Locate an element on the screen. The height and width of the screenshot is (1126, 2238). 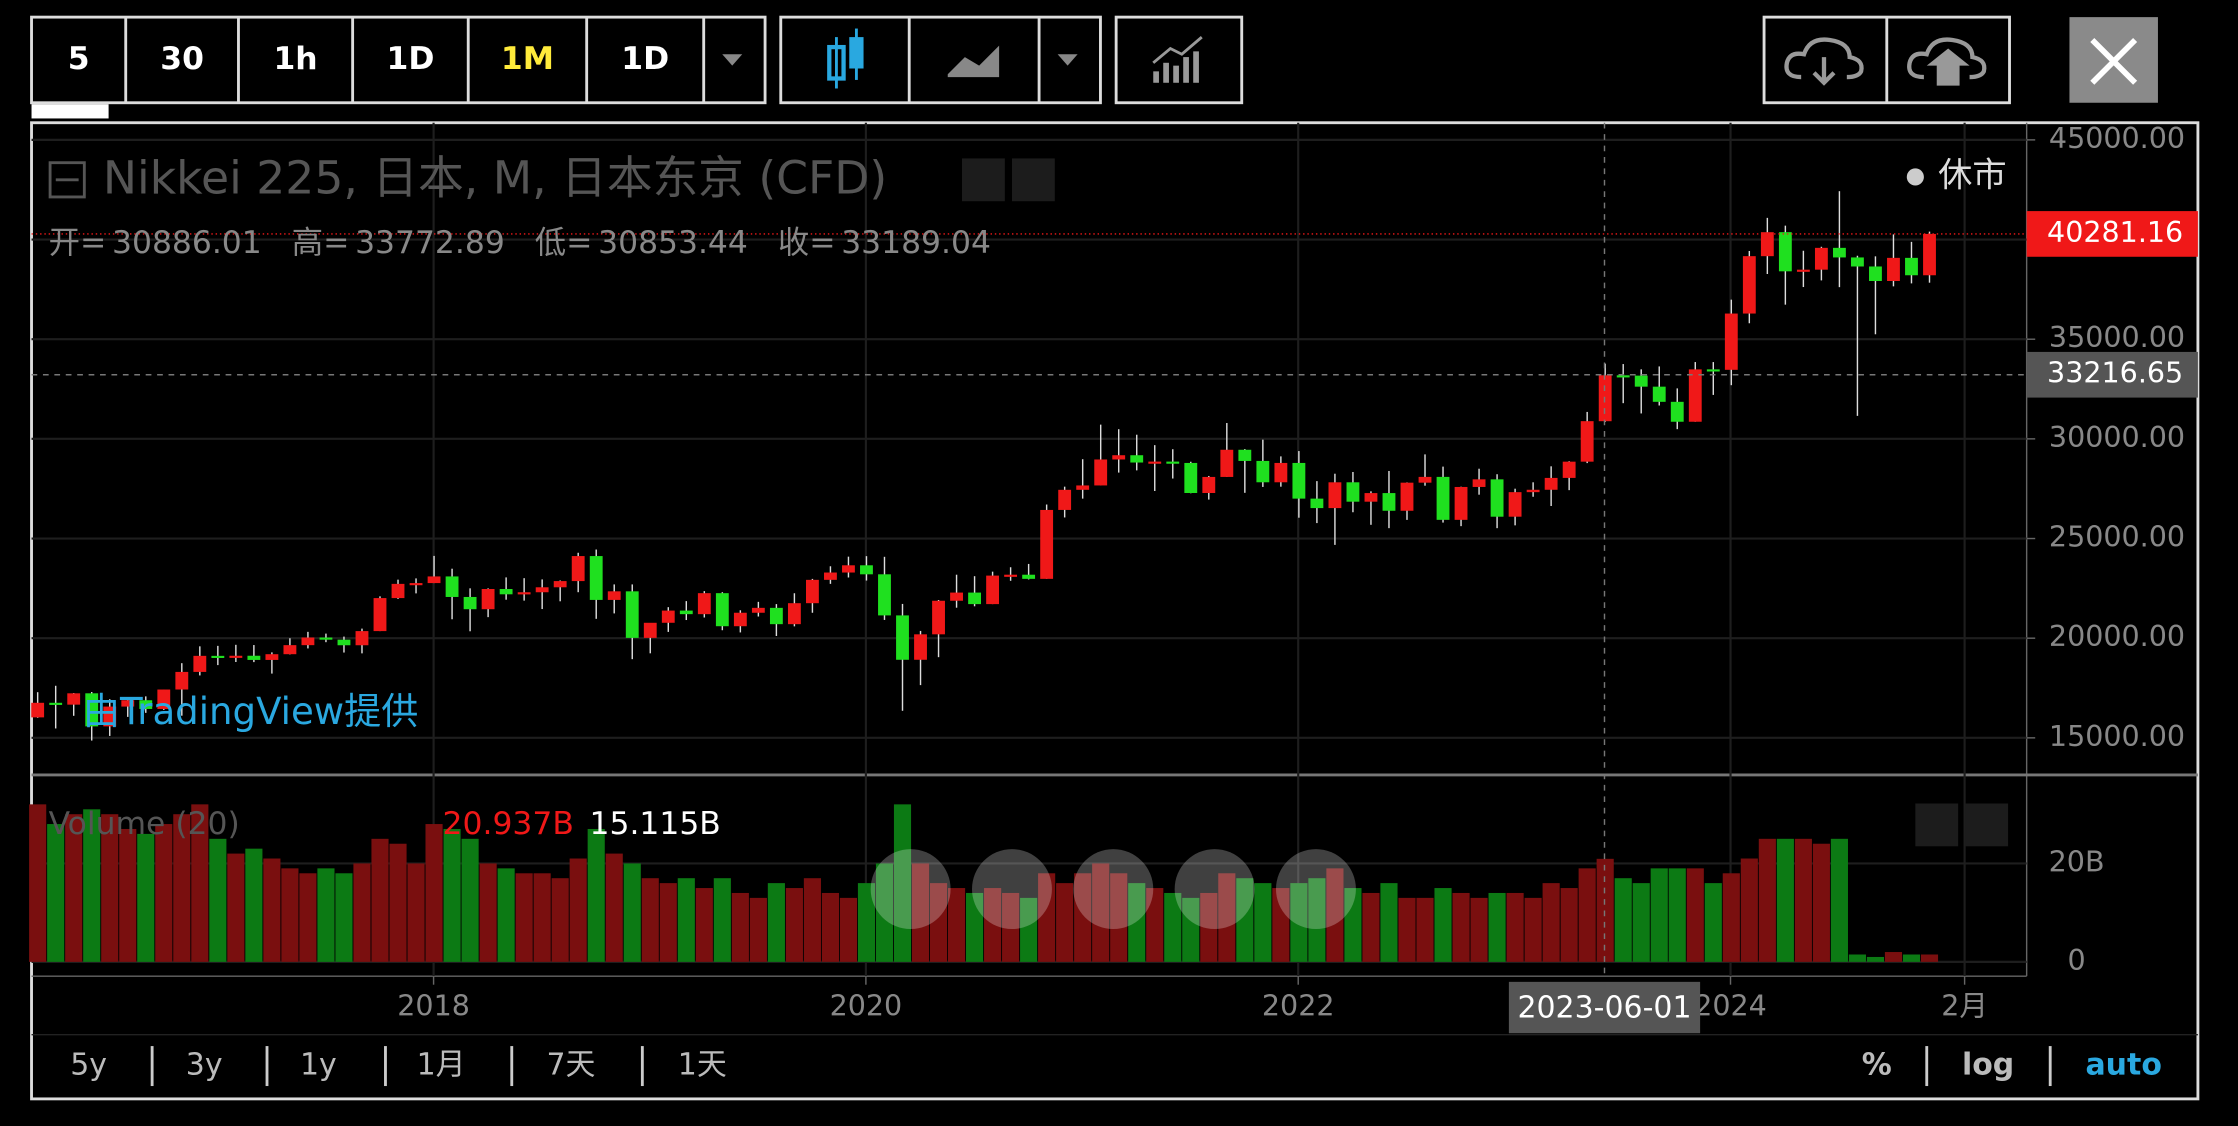
volume-tick-label: 0 is located at coordinates (2077, 960).